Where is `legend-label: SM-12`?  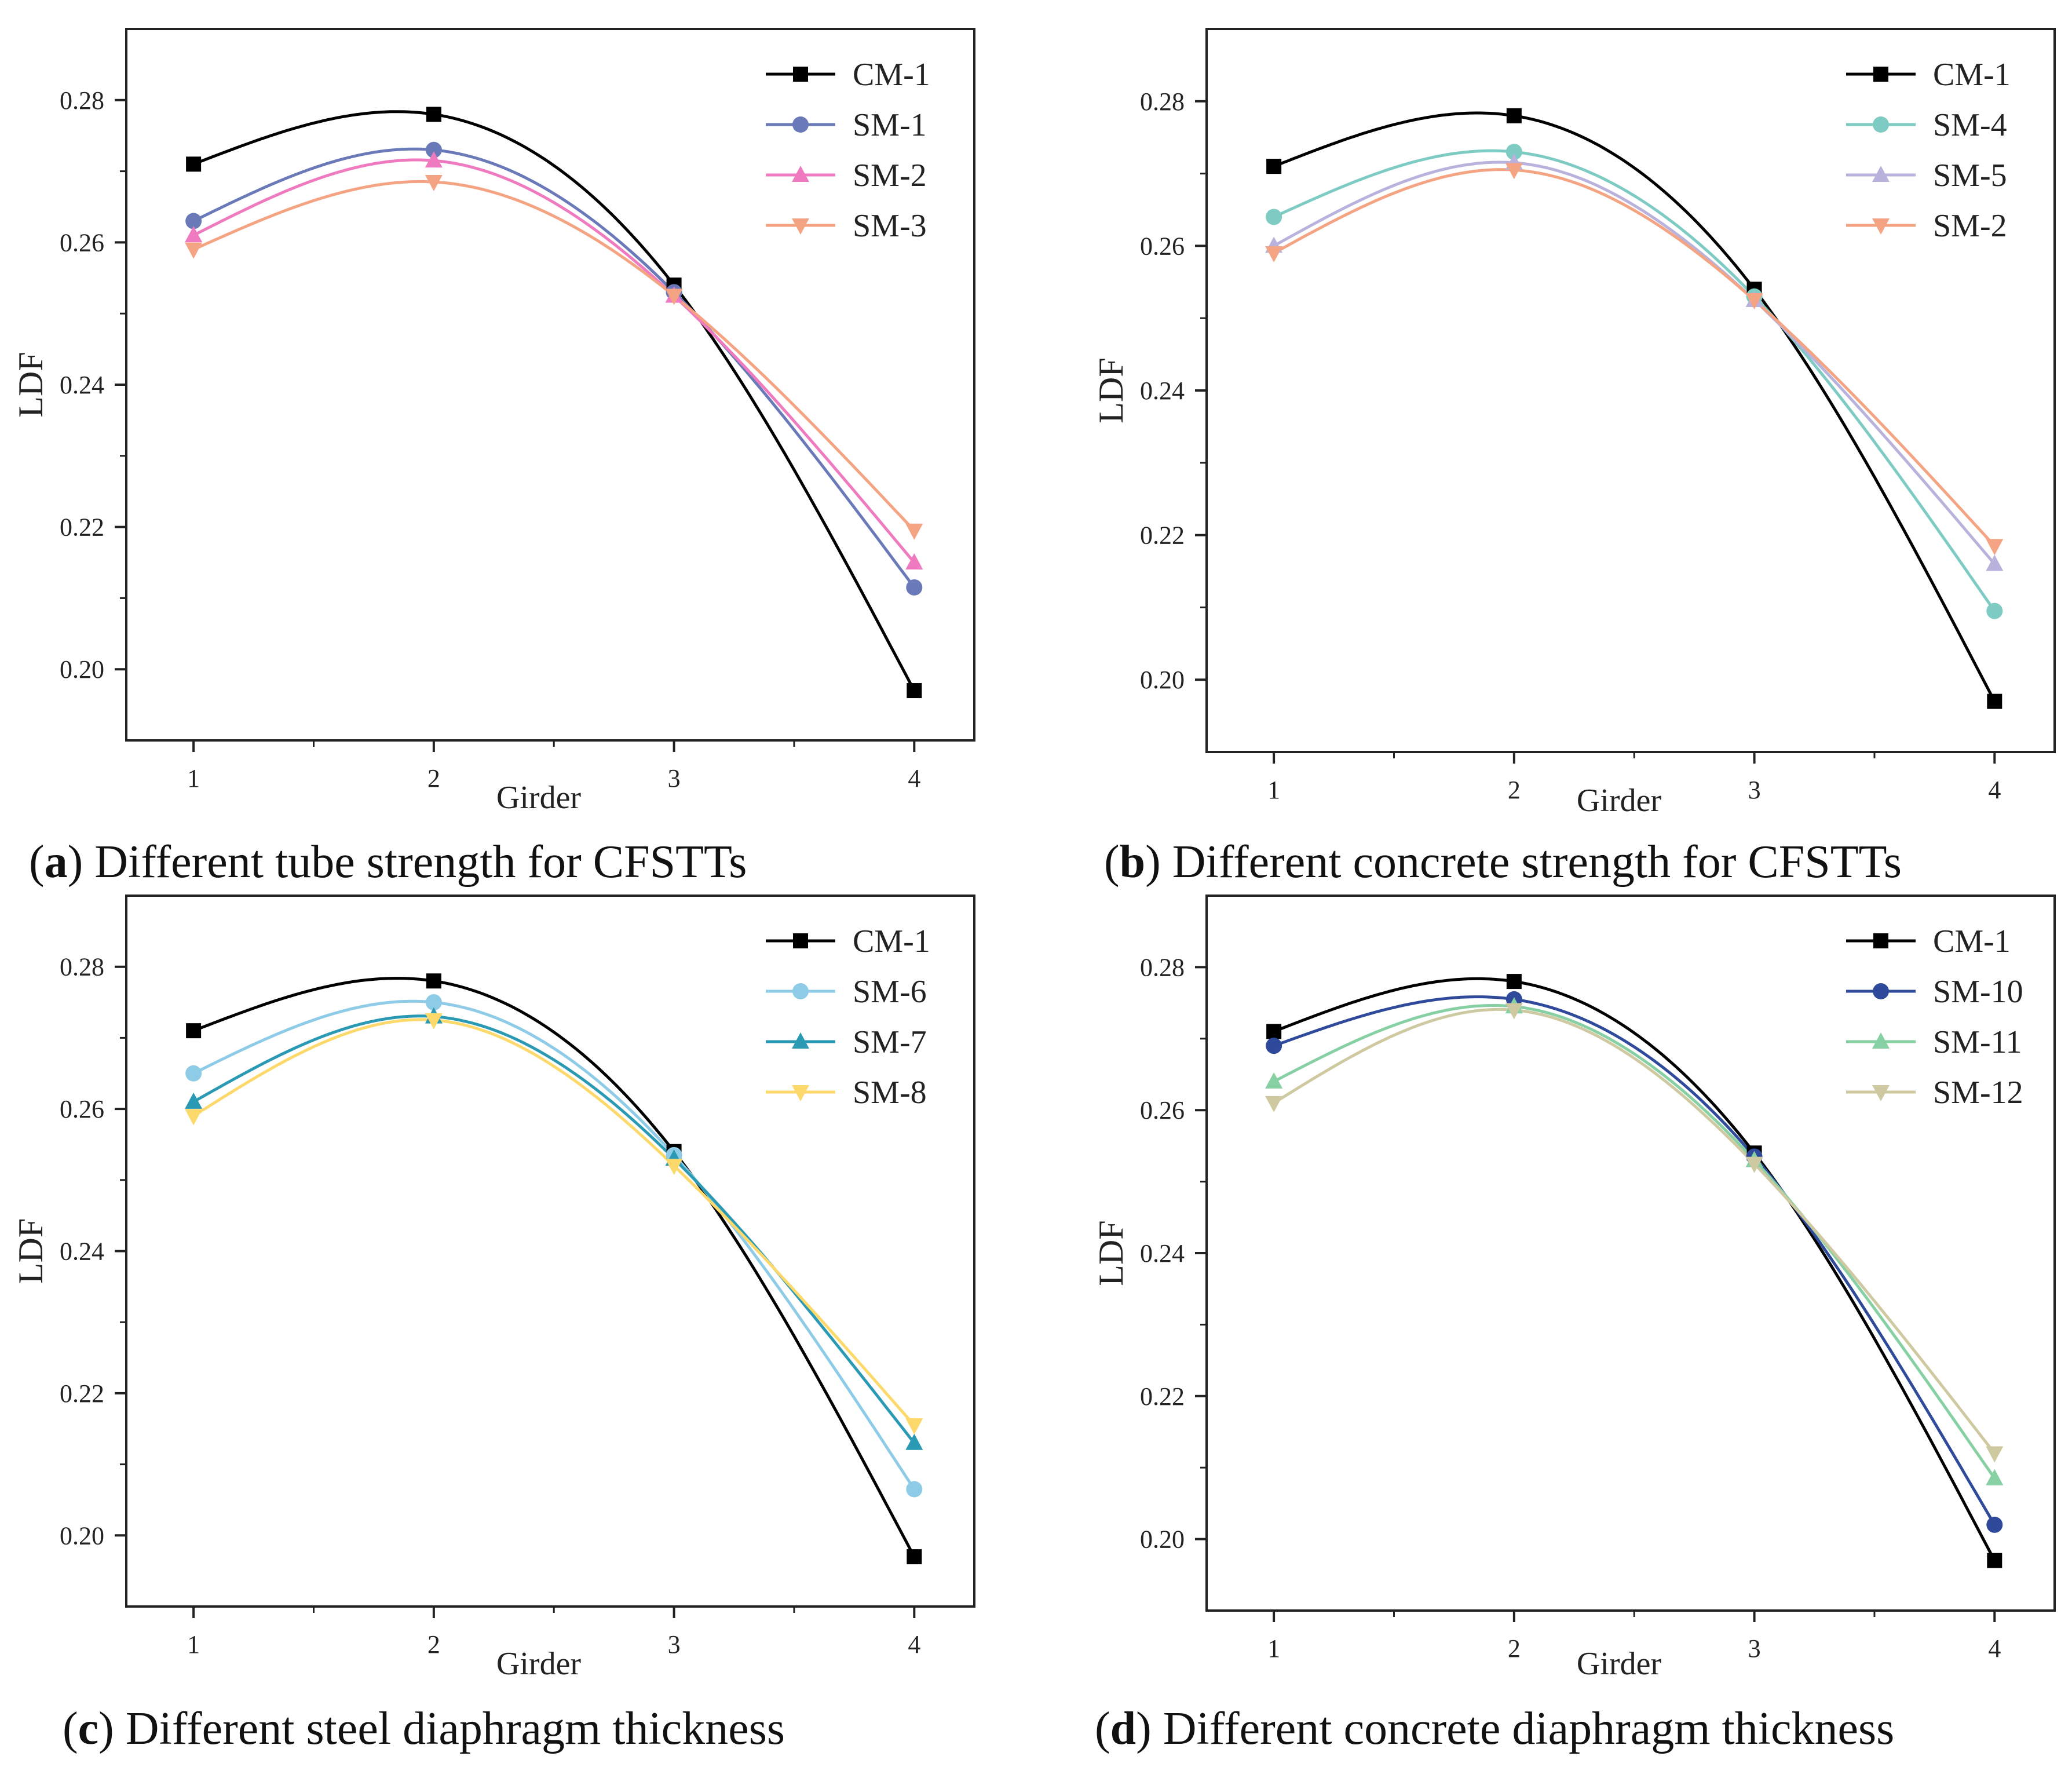 legend-label: SM-12 is located at coordinates (1978, 1093).